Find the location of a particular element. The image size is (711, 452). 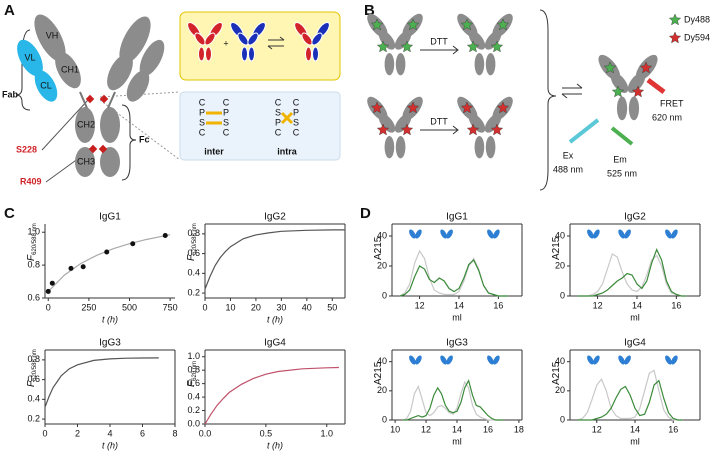

legend-label: Dy594 is located at coordinates (697, 37).